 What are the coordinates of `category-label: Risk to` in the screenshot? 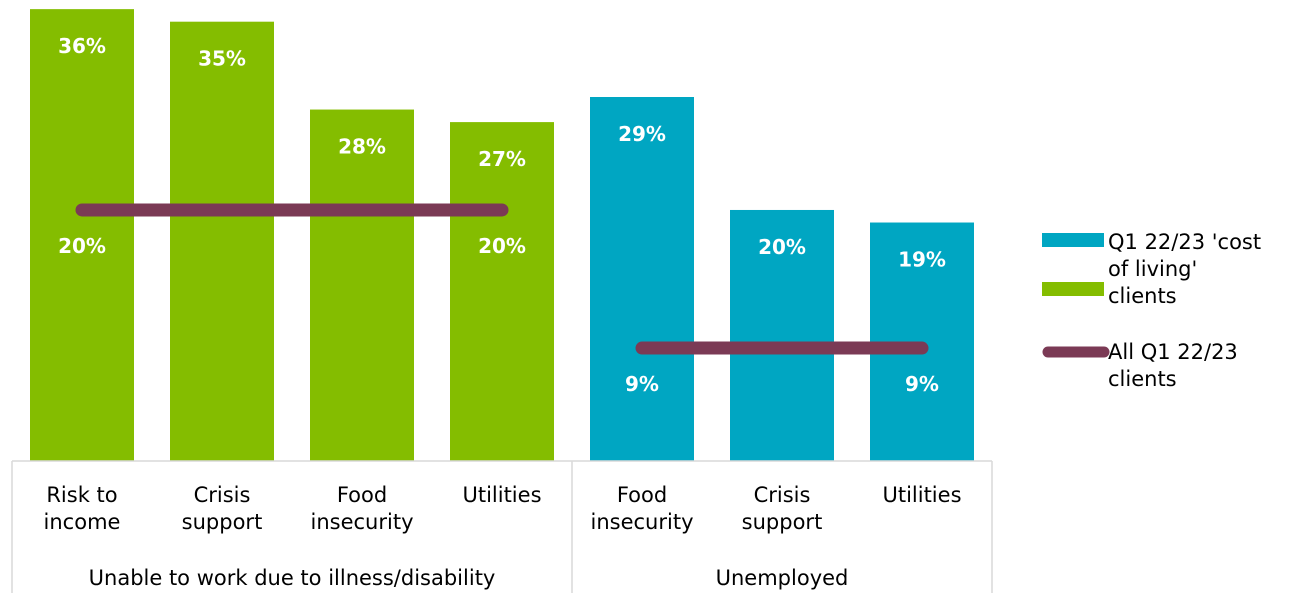 It's located at (81, 495).